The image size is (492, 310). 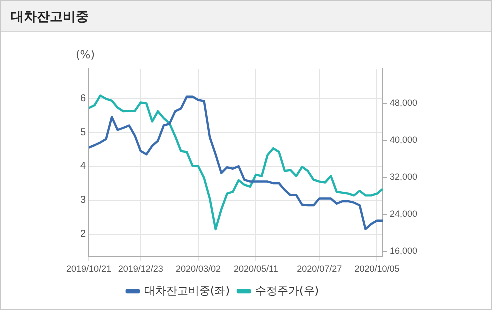 I want to click on y-tick-label: 6, so click(x=83, y=98).